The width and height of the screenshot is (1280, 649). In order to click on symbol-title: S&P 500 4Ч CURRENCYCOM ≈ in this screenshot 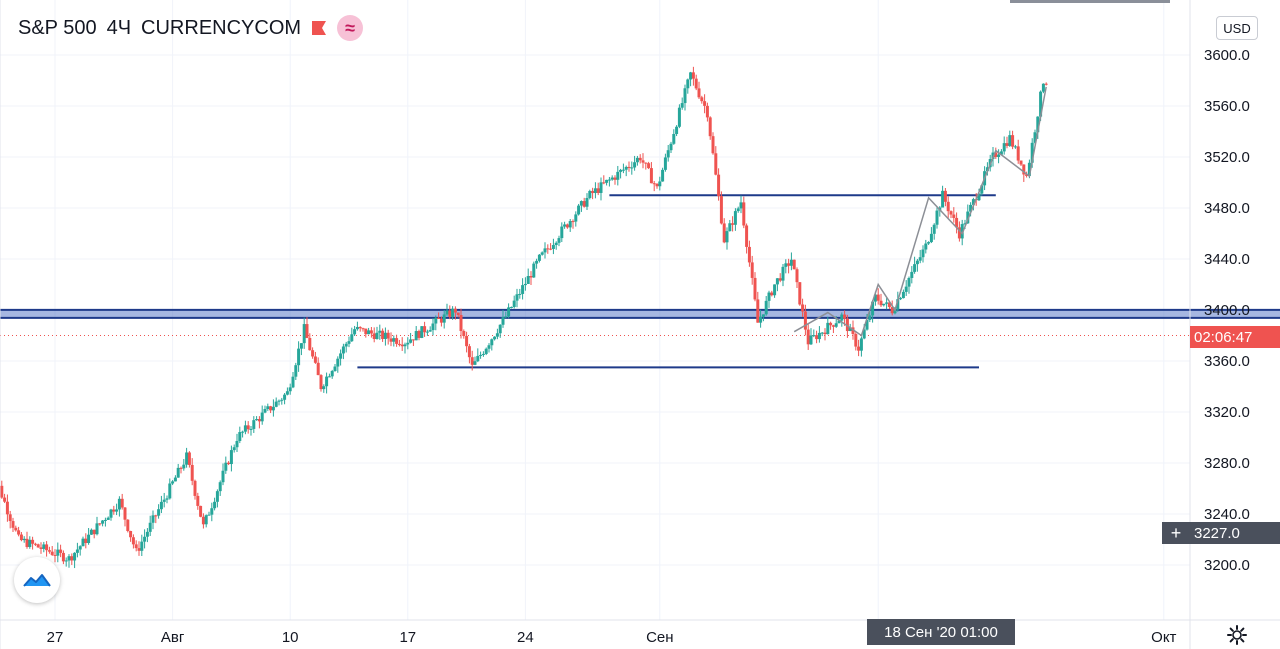, I will do `click(191, 28)`.